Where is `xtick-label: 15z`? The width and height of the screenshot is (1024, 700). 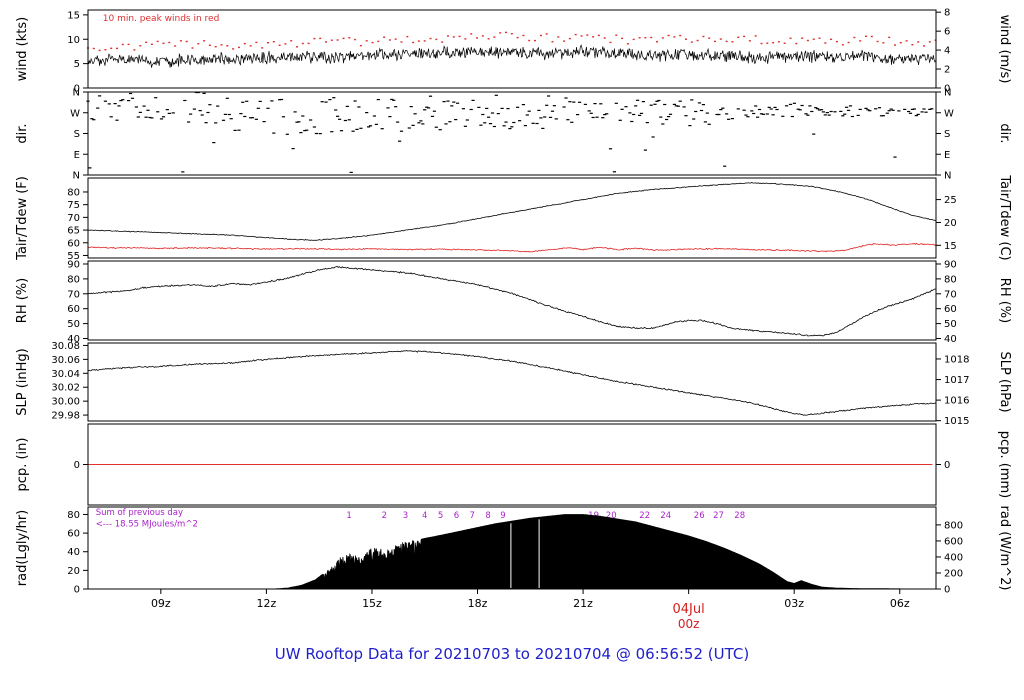 xtick-label: 15z is located at coordinates (372, 603).